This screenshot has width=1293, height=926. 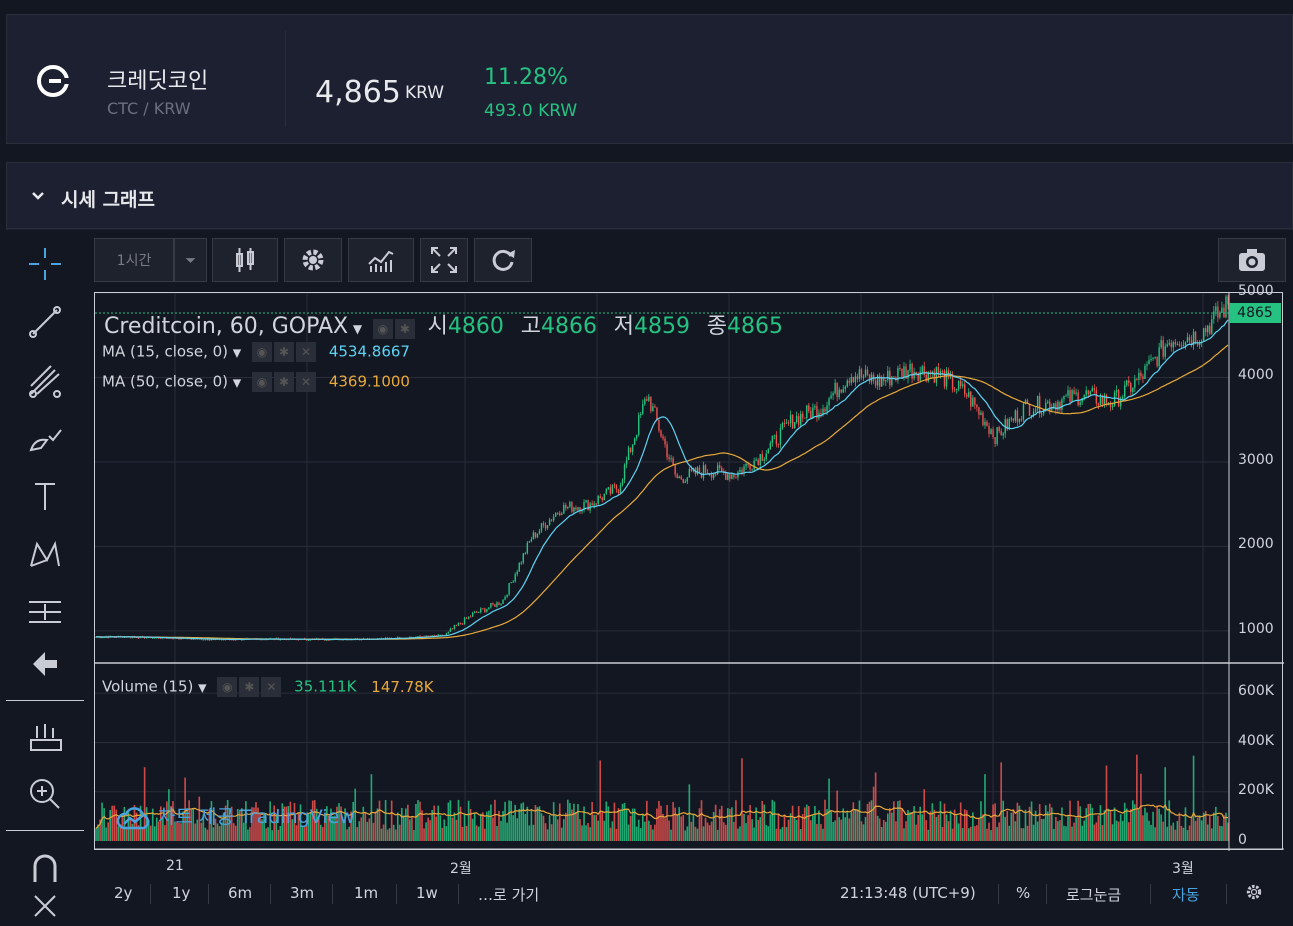 I want to click on range-1y: 1y, so click(x=181, y=893).